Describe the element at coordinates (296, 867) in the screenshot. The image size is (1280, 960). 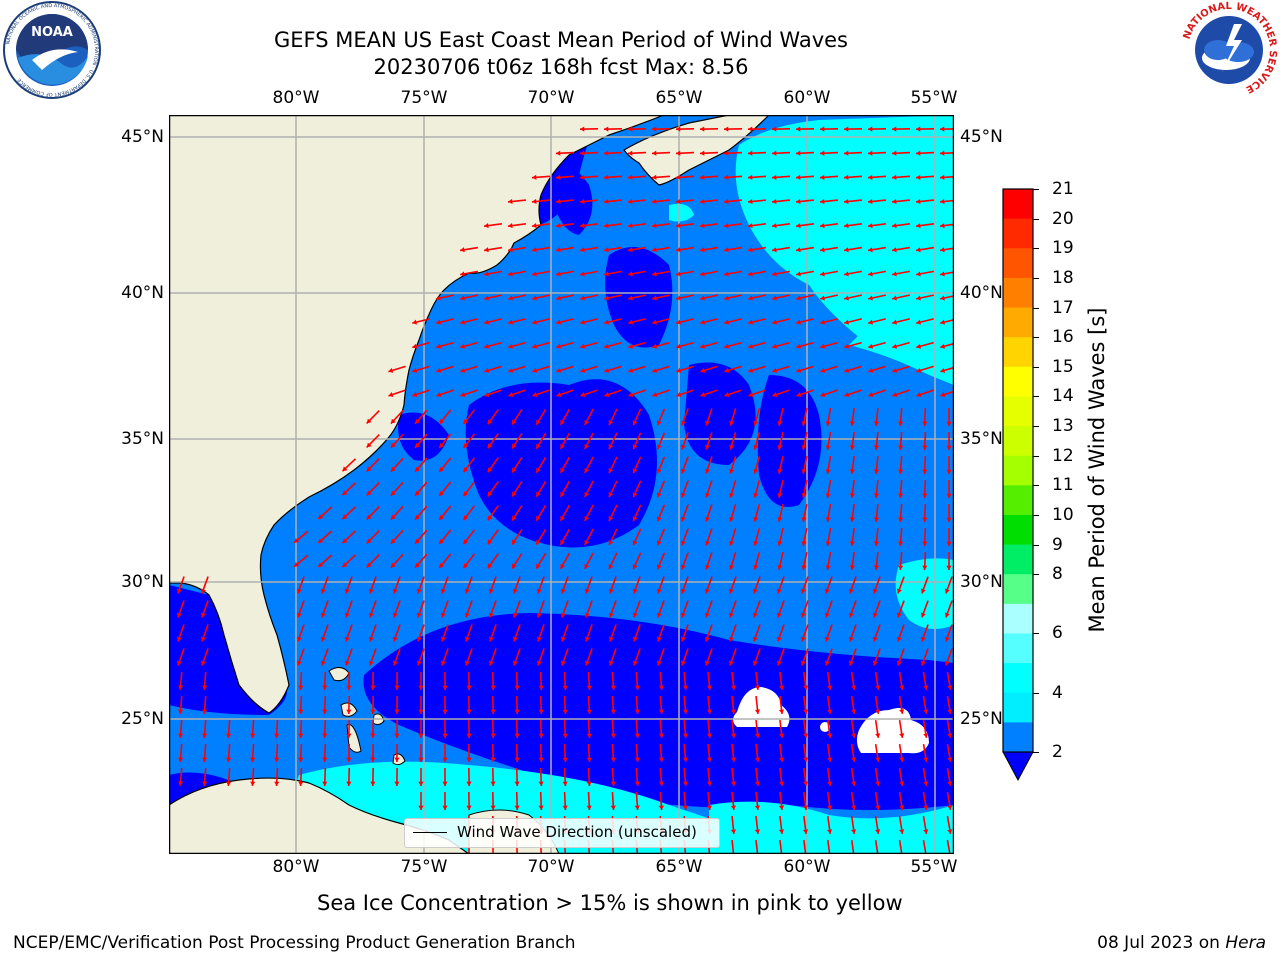
I see `lon-label-bottom: 80°W` at that location.